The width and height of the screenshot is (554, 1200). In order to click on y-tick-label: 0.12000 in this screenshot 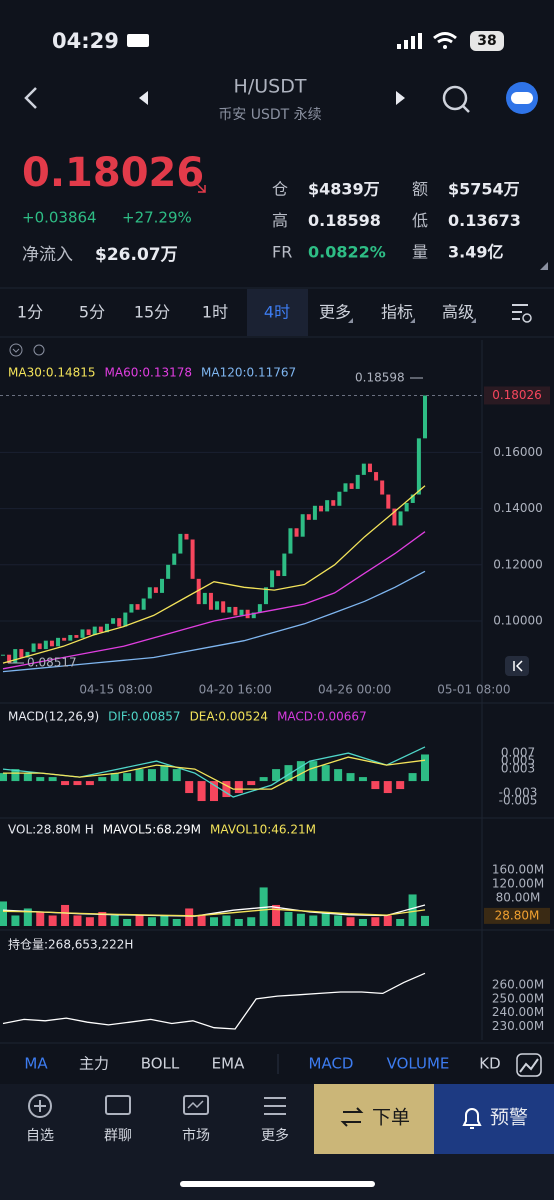, I will do `click(518, 564)`.